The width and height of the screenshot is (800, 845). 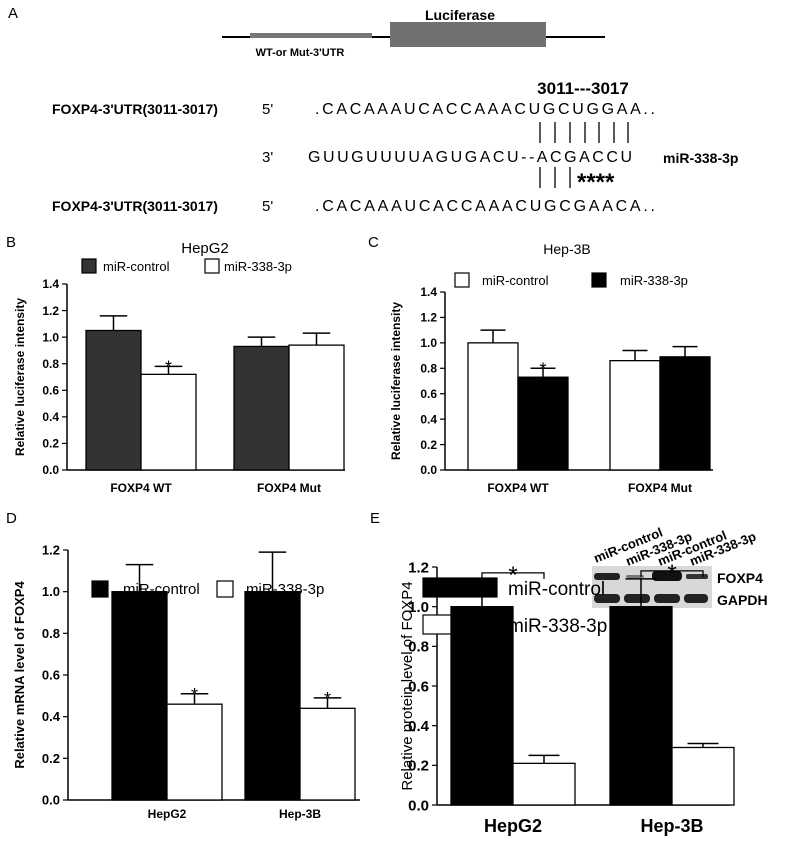 What do you see at coordinates (375, 518) in the screenshot?
I see `panel-letter: E` at bounding box center [375, 518].